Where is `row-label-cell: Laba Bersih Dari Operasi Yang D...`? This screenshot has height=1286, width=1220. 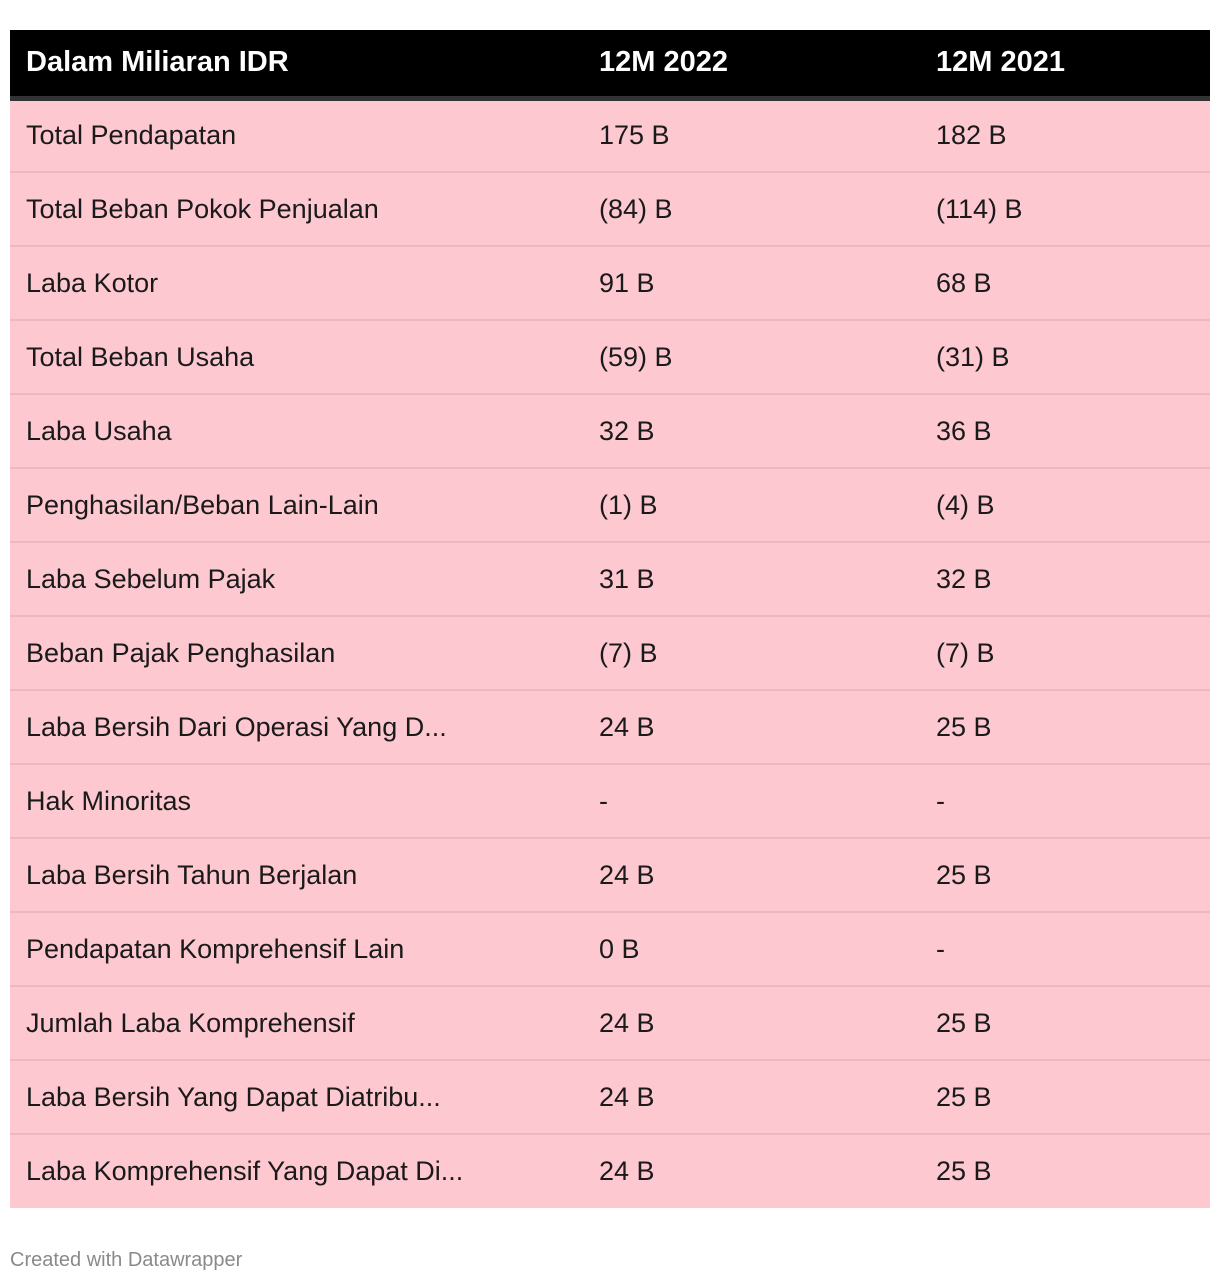
row-label-cell: Laba Bersih Dari Operasi Yang D... is located at coordinates (296, 726).